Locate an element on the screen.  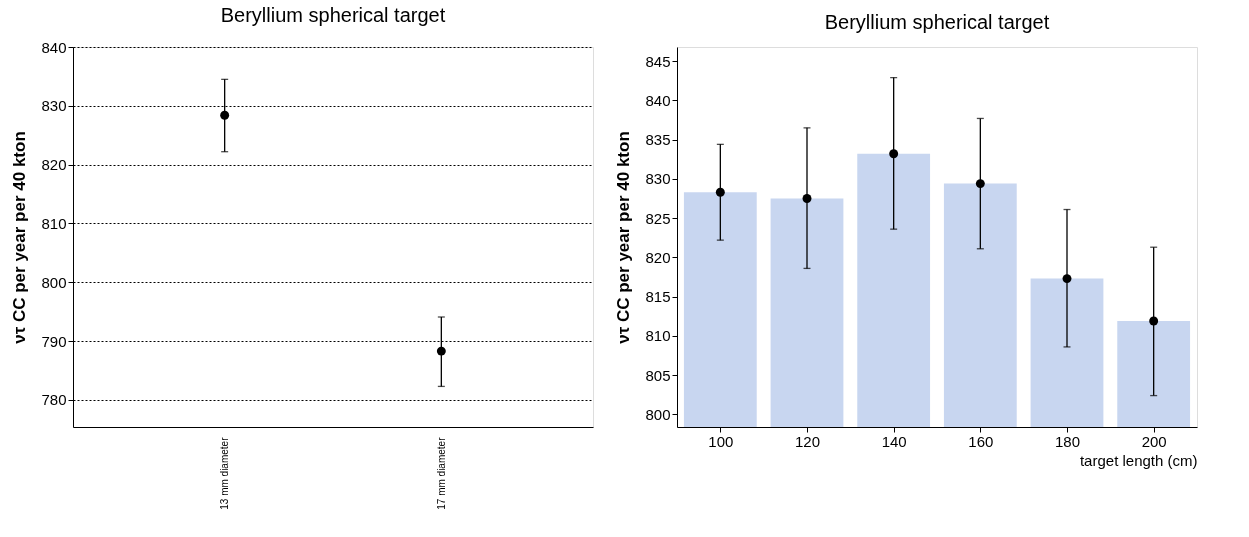
x-tick-label: 160 is located at coordinates (981, 441).